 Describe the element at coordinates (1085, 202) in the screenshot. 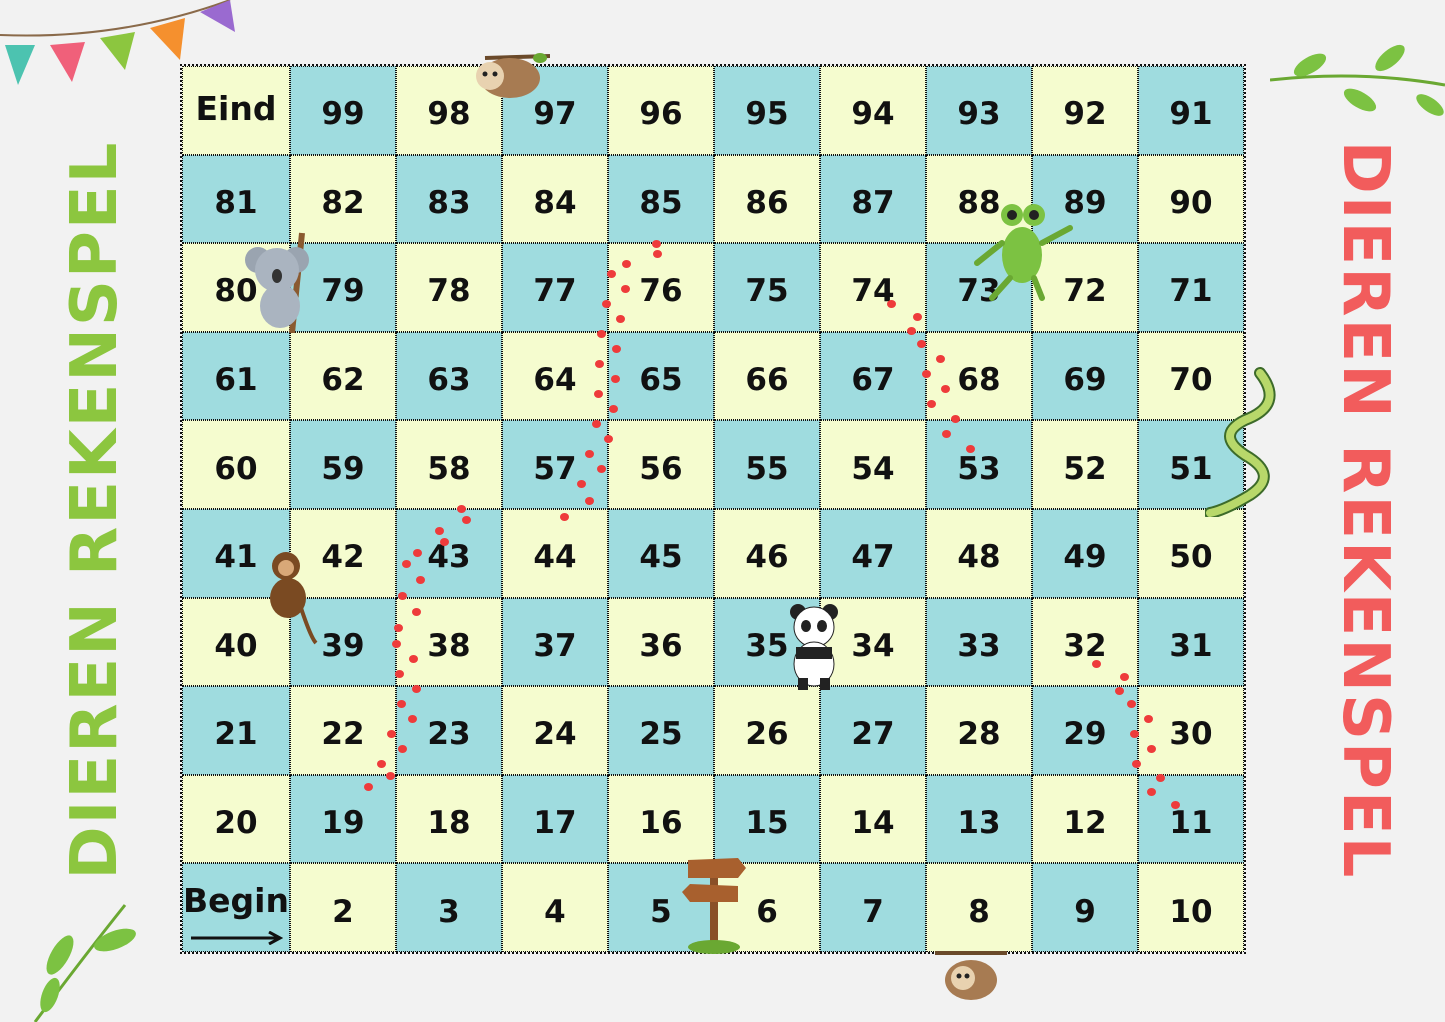

I see `cell-label: 89` at that location.